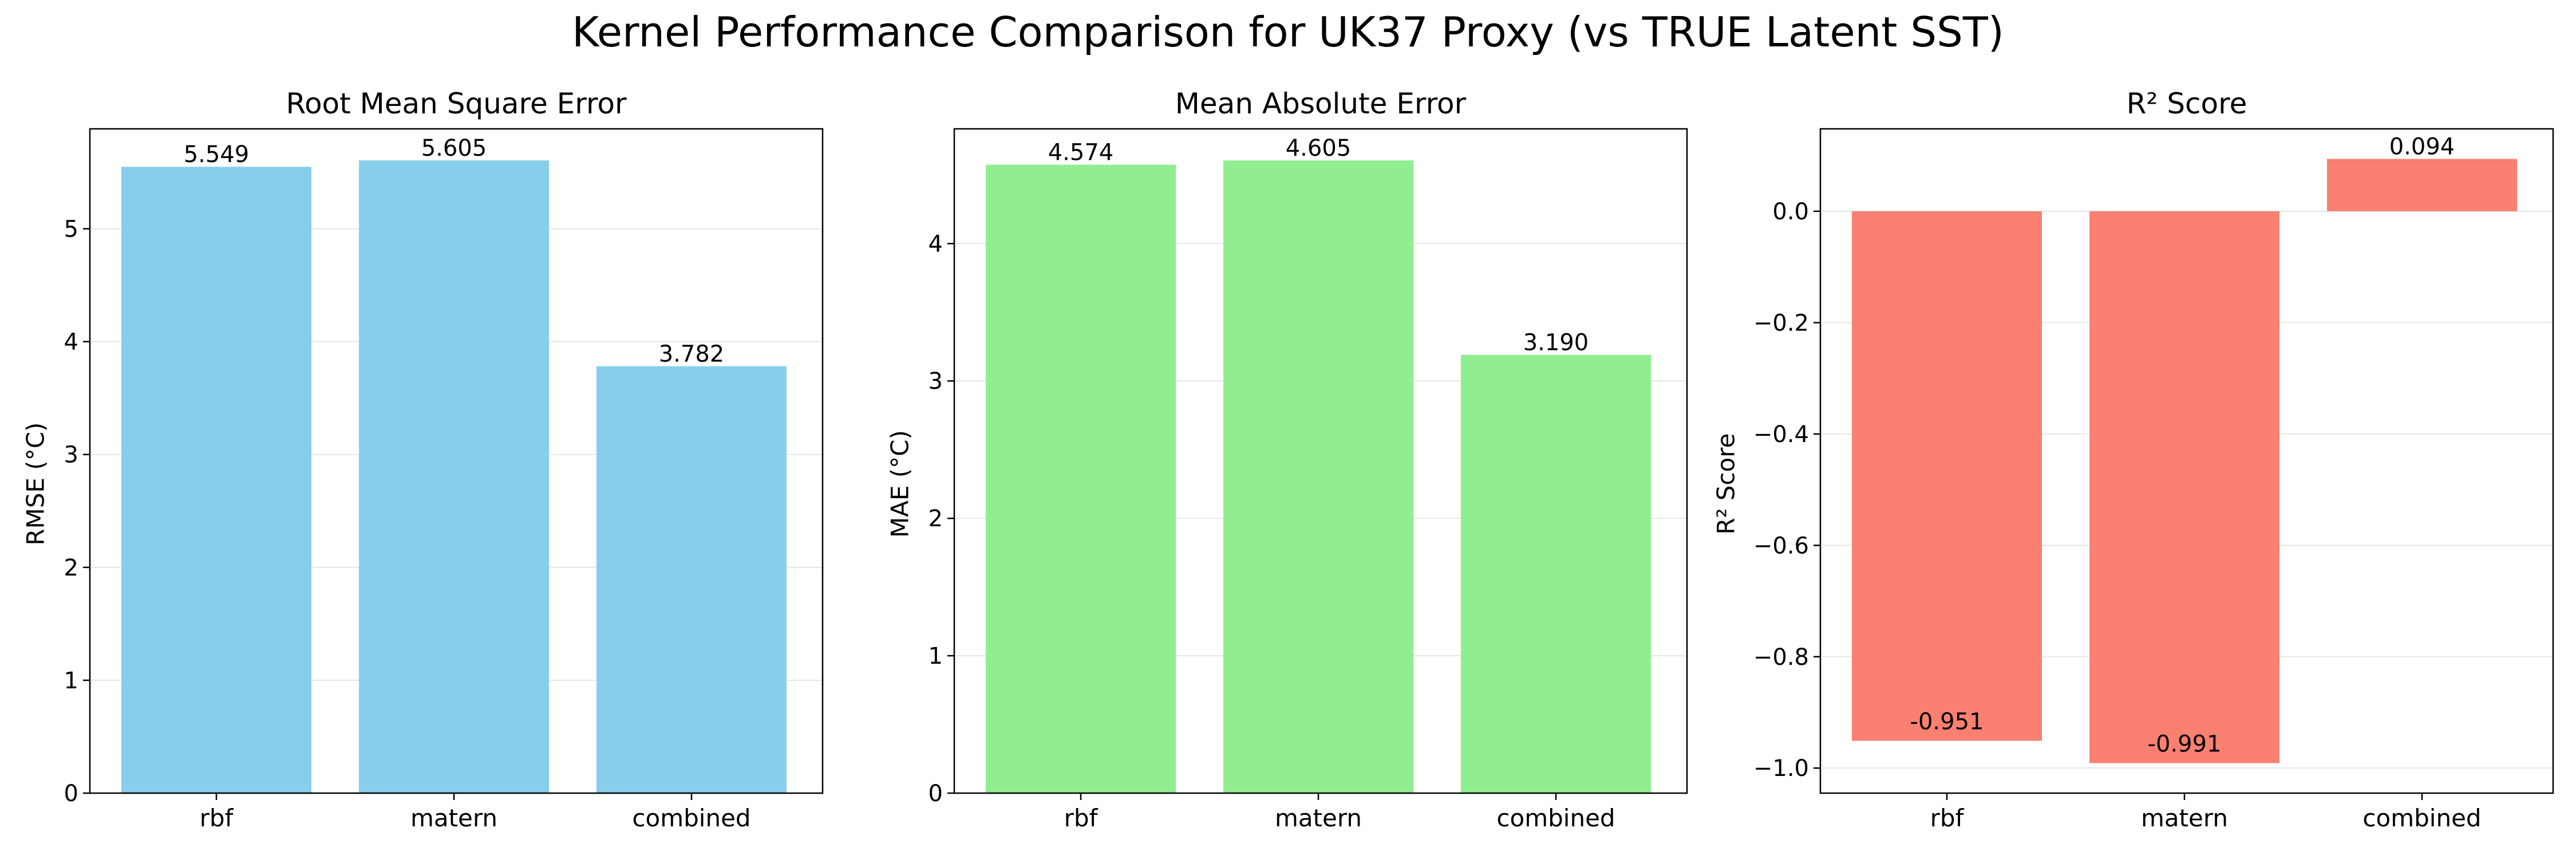 This screenshot has width=2576, height=859. Describe the element at coordinates (217, 154) in the screenshot. I see `value-label-rmse-rbf: 5.549` at that location.